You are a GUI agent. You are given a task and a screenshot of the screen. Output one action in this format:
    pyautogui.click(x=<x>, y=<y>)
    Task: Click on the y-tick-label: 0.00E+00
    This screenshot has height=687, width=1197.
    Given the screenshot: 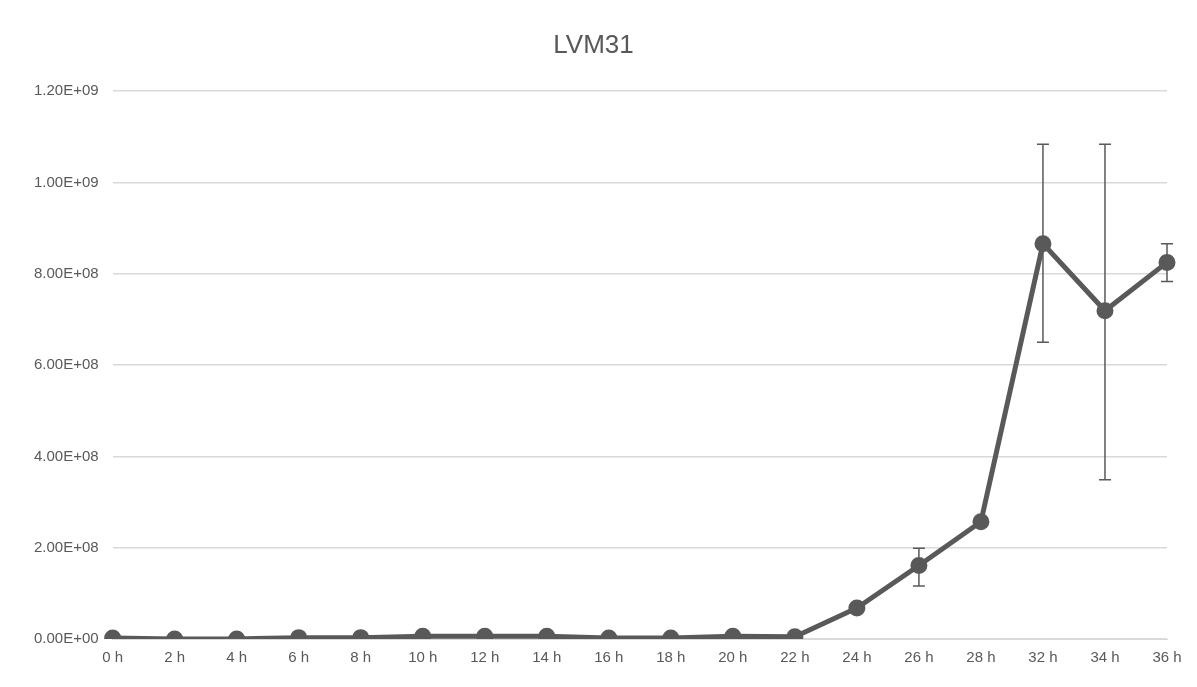 What is the action you would take?
    pyautogui.click(x=66, y=638)
    